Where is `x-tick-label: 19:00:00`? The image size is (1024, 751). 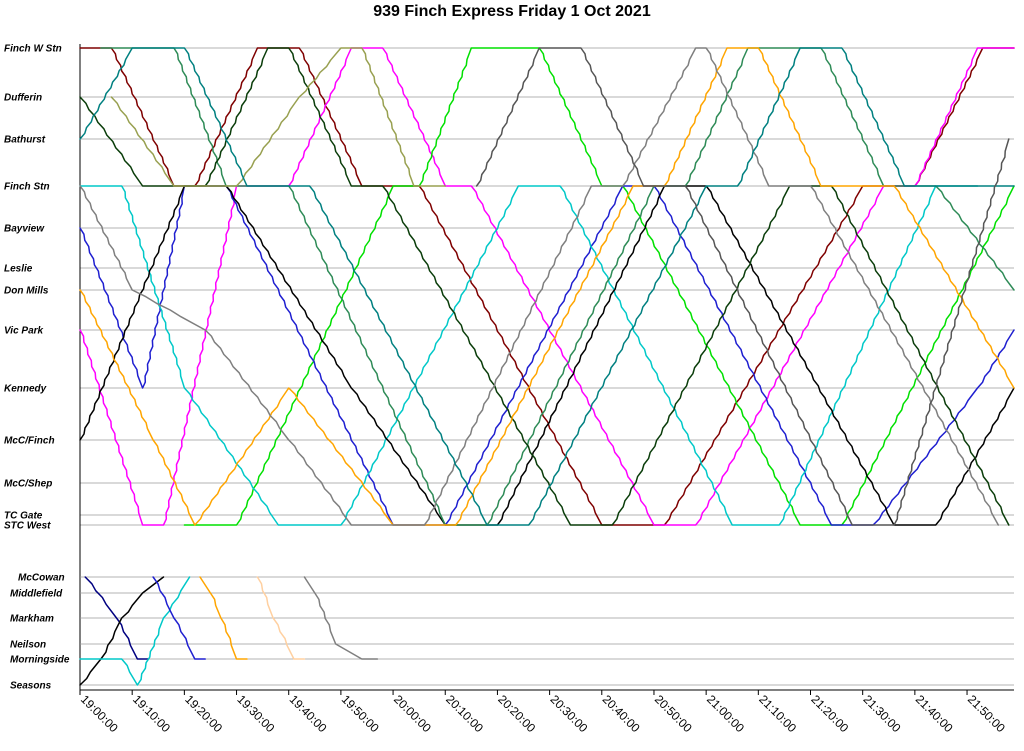 x-tick-label: 19:00:00 is located at coordinates (99, 713).